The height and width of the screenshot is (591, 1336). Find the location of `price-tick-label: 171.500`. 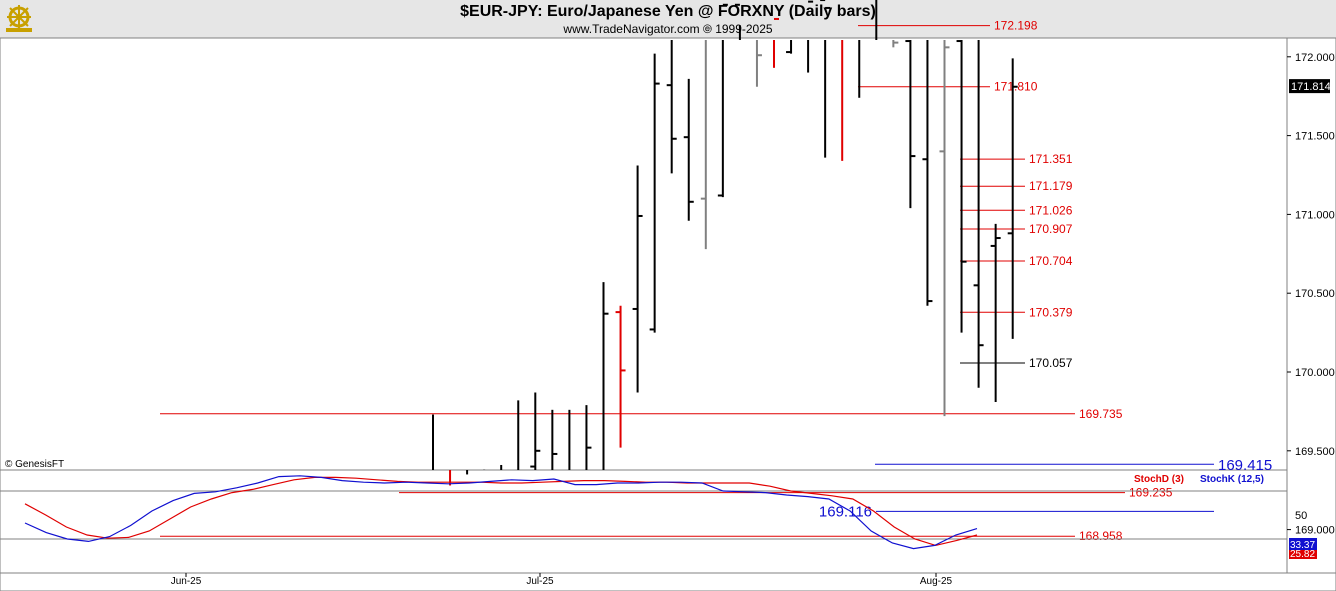

price-tick-label: 171.500 is located at coordinates (1315, 137).